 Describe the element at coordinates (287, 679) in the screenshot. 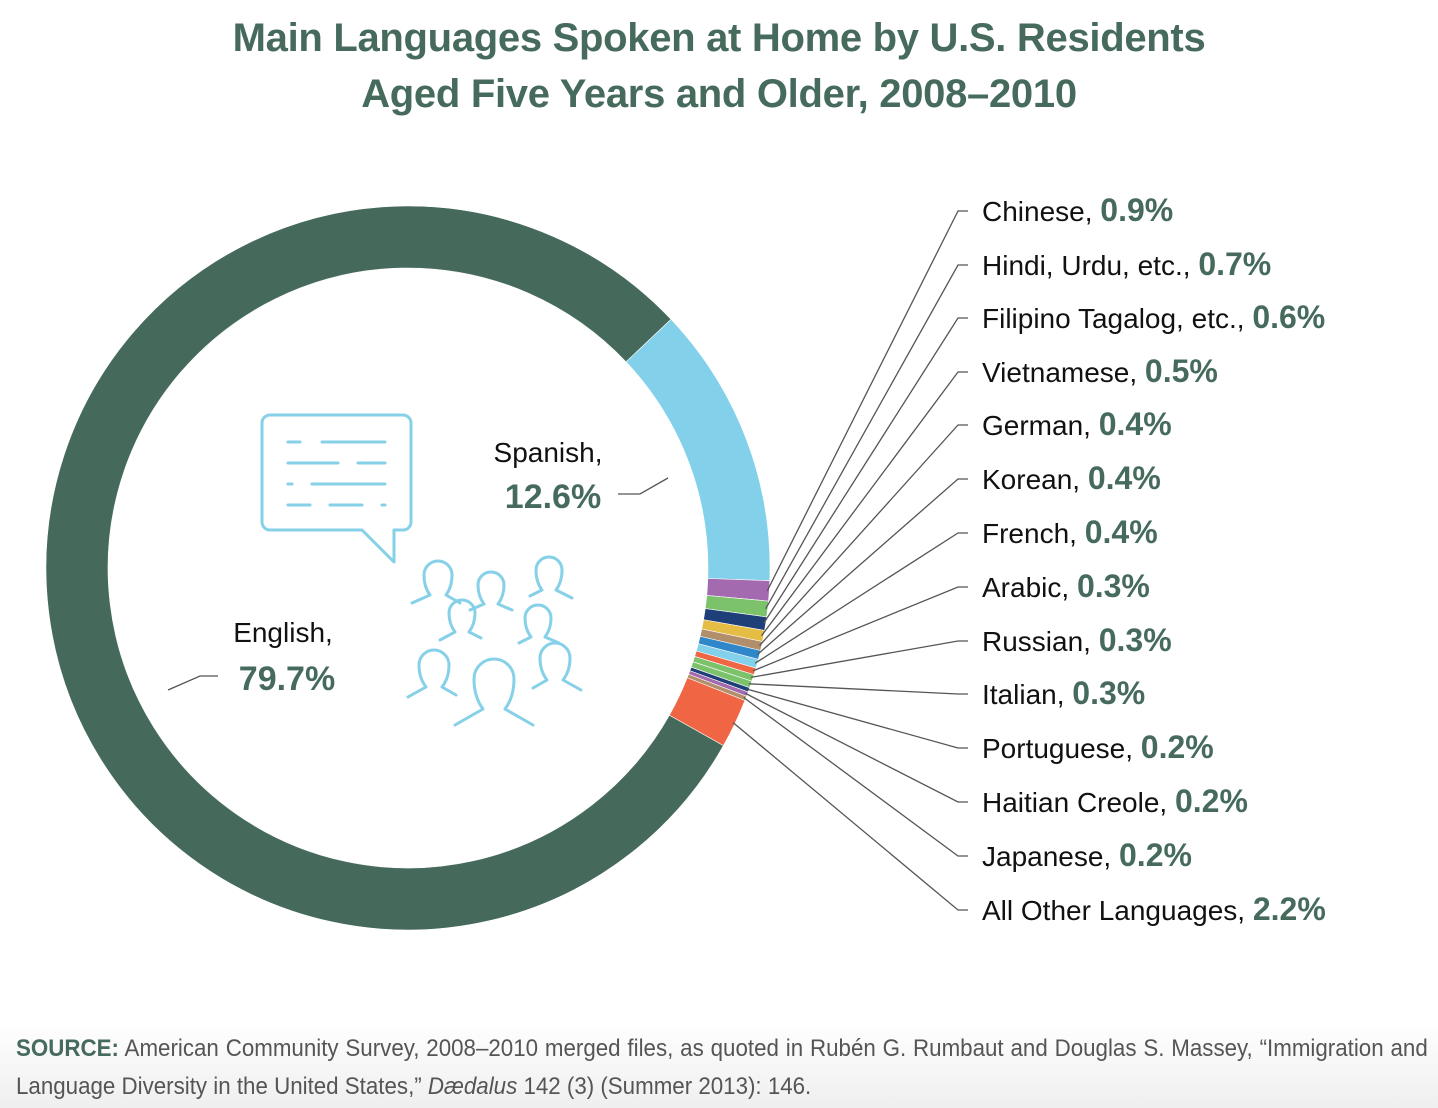

I see `english-label-value: 79.7%` at that location.